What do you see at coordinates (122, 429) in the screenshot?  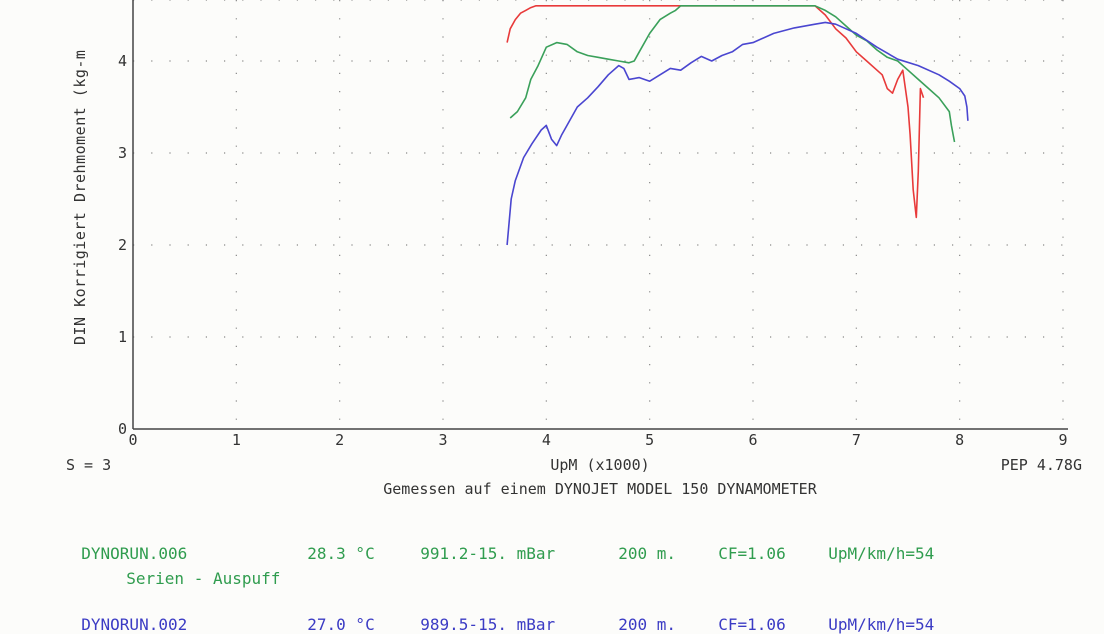 I see `y-tick-label: 0` at bounding box center [122, 429].